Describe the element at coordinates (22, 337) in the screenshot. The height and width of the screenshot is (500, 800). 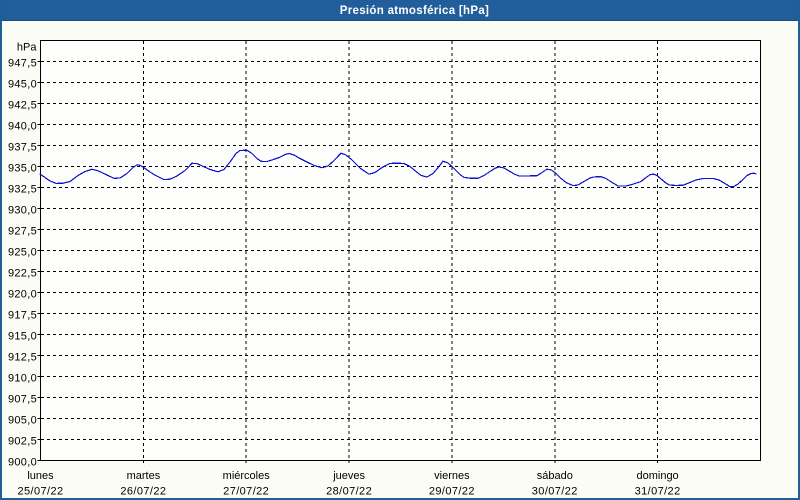
I see `svg-text: 915,0` at that location.